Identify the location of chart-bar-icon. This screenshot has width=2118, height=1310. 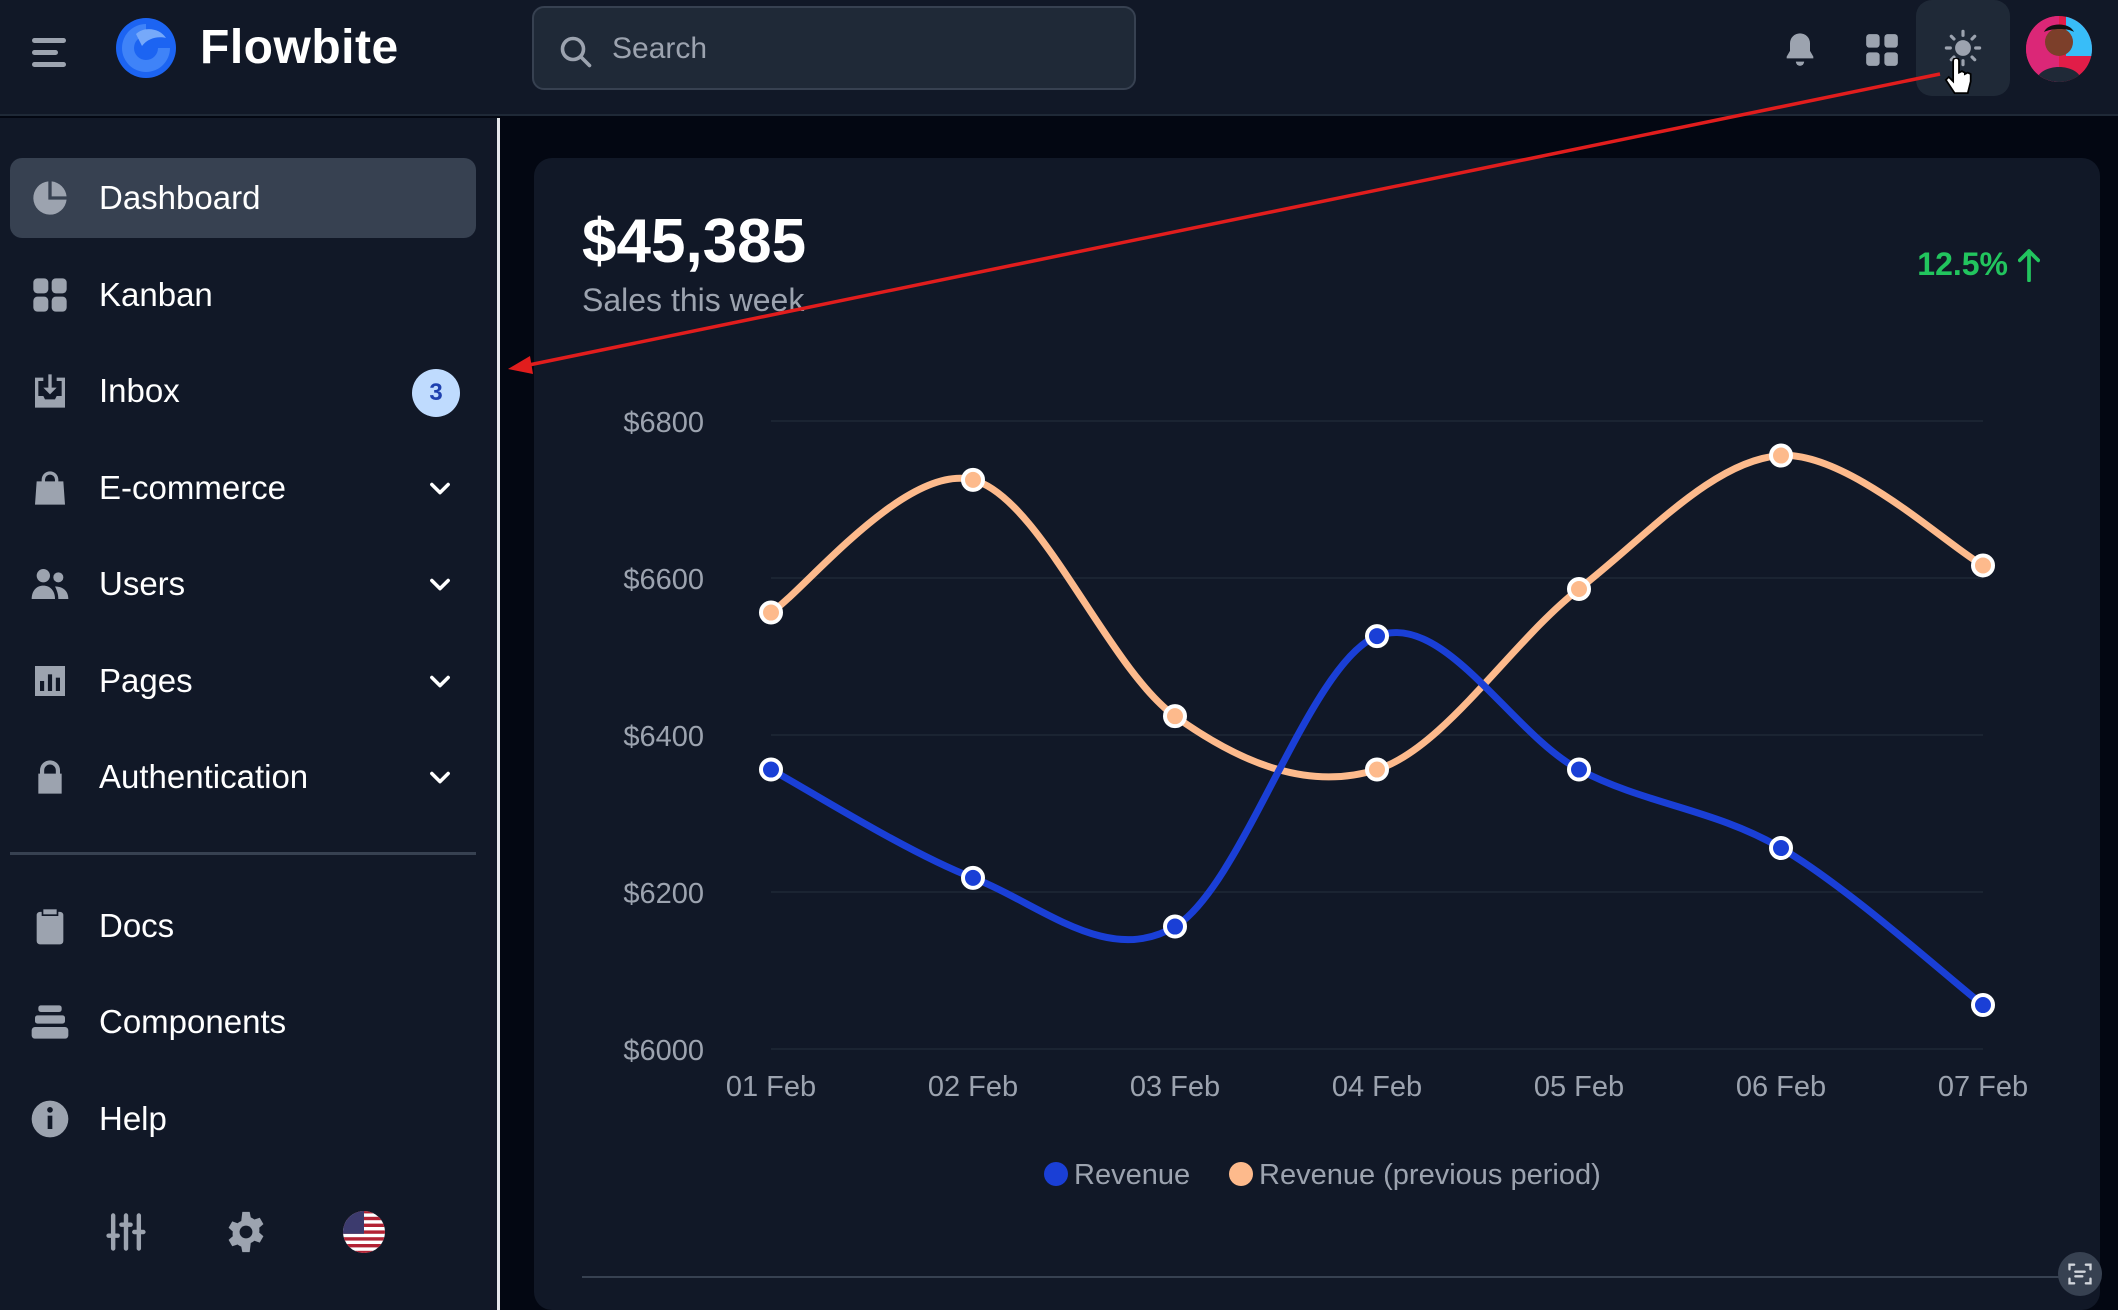
(50, 681).